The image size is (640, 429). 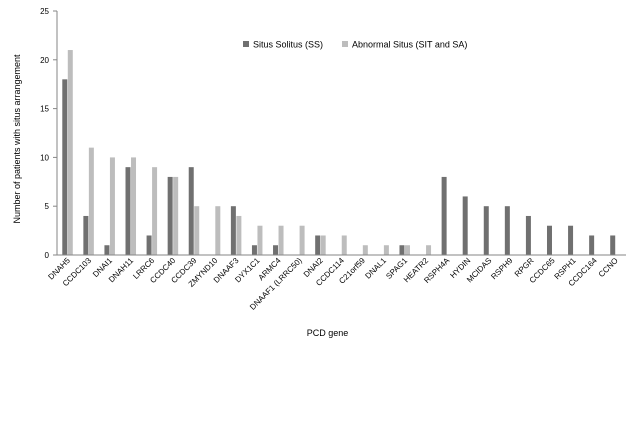 What do you see at coordinates (407, 250) in the screenshot?
I see `bar-abnormal-spag1` at bounding box center [407, 250].